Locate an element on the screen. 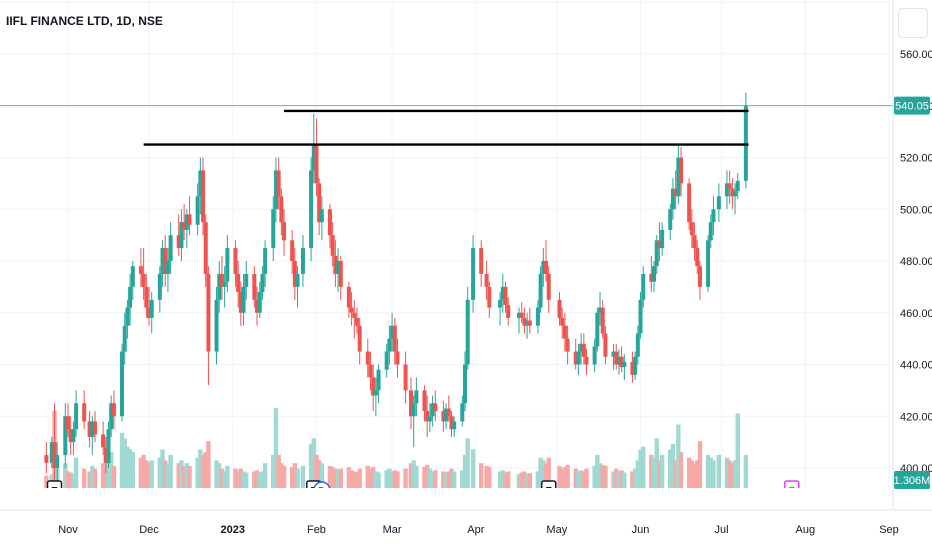 This screenshot has width=932, height=550. last-volume-badge is located at coordinates (912, 480).